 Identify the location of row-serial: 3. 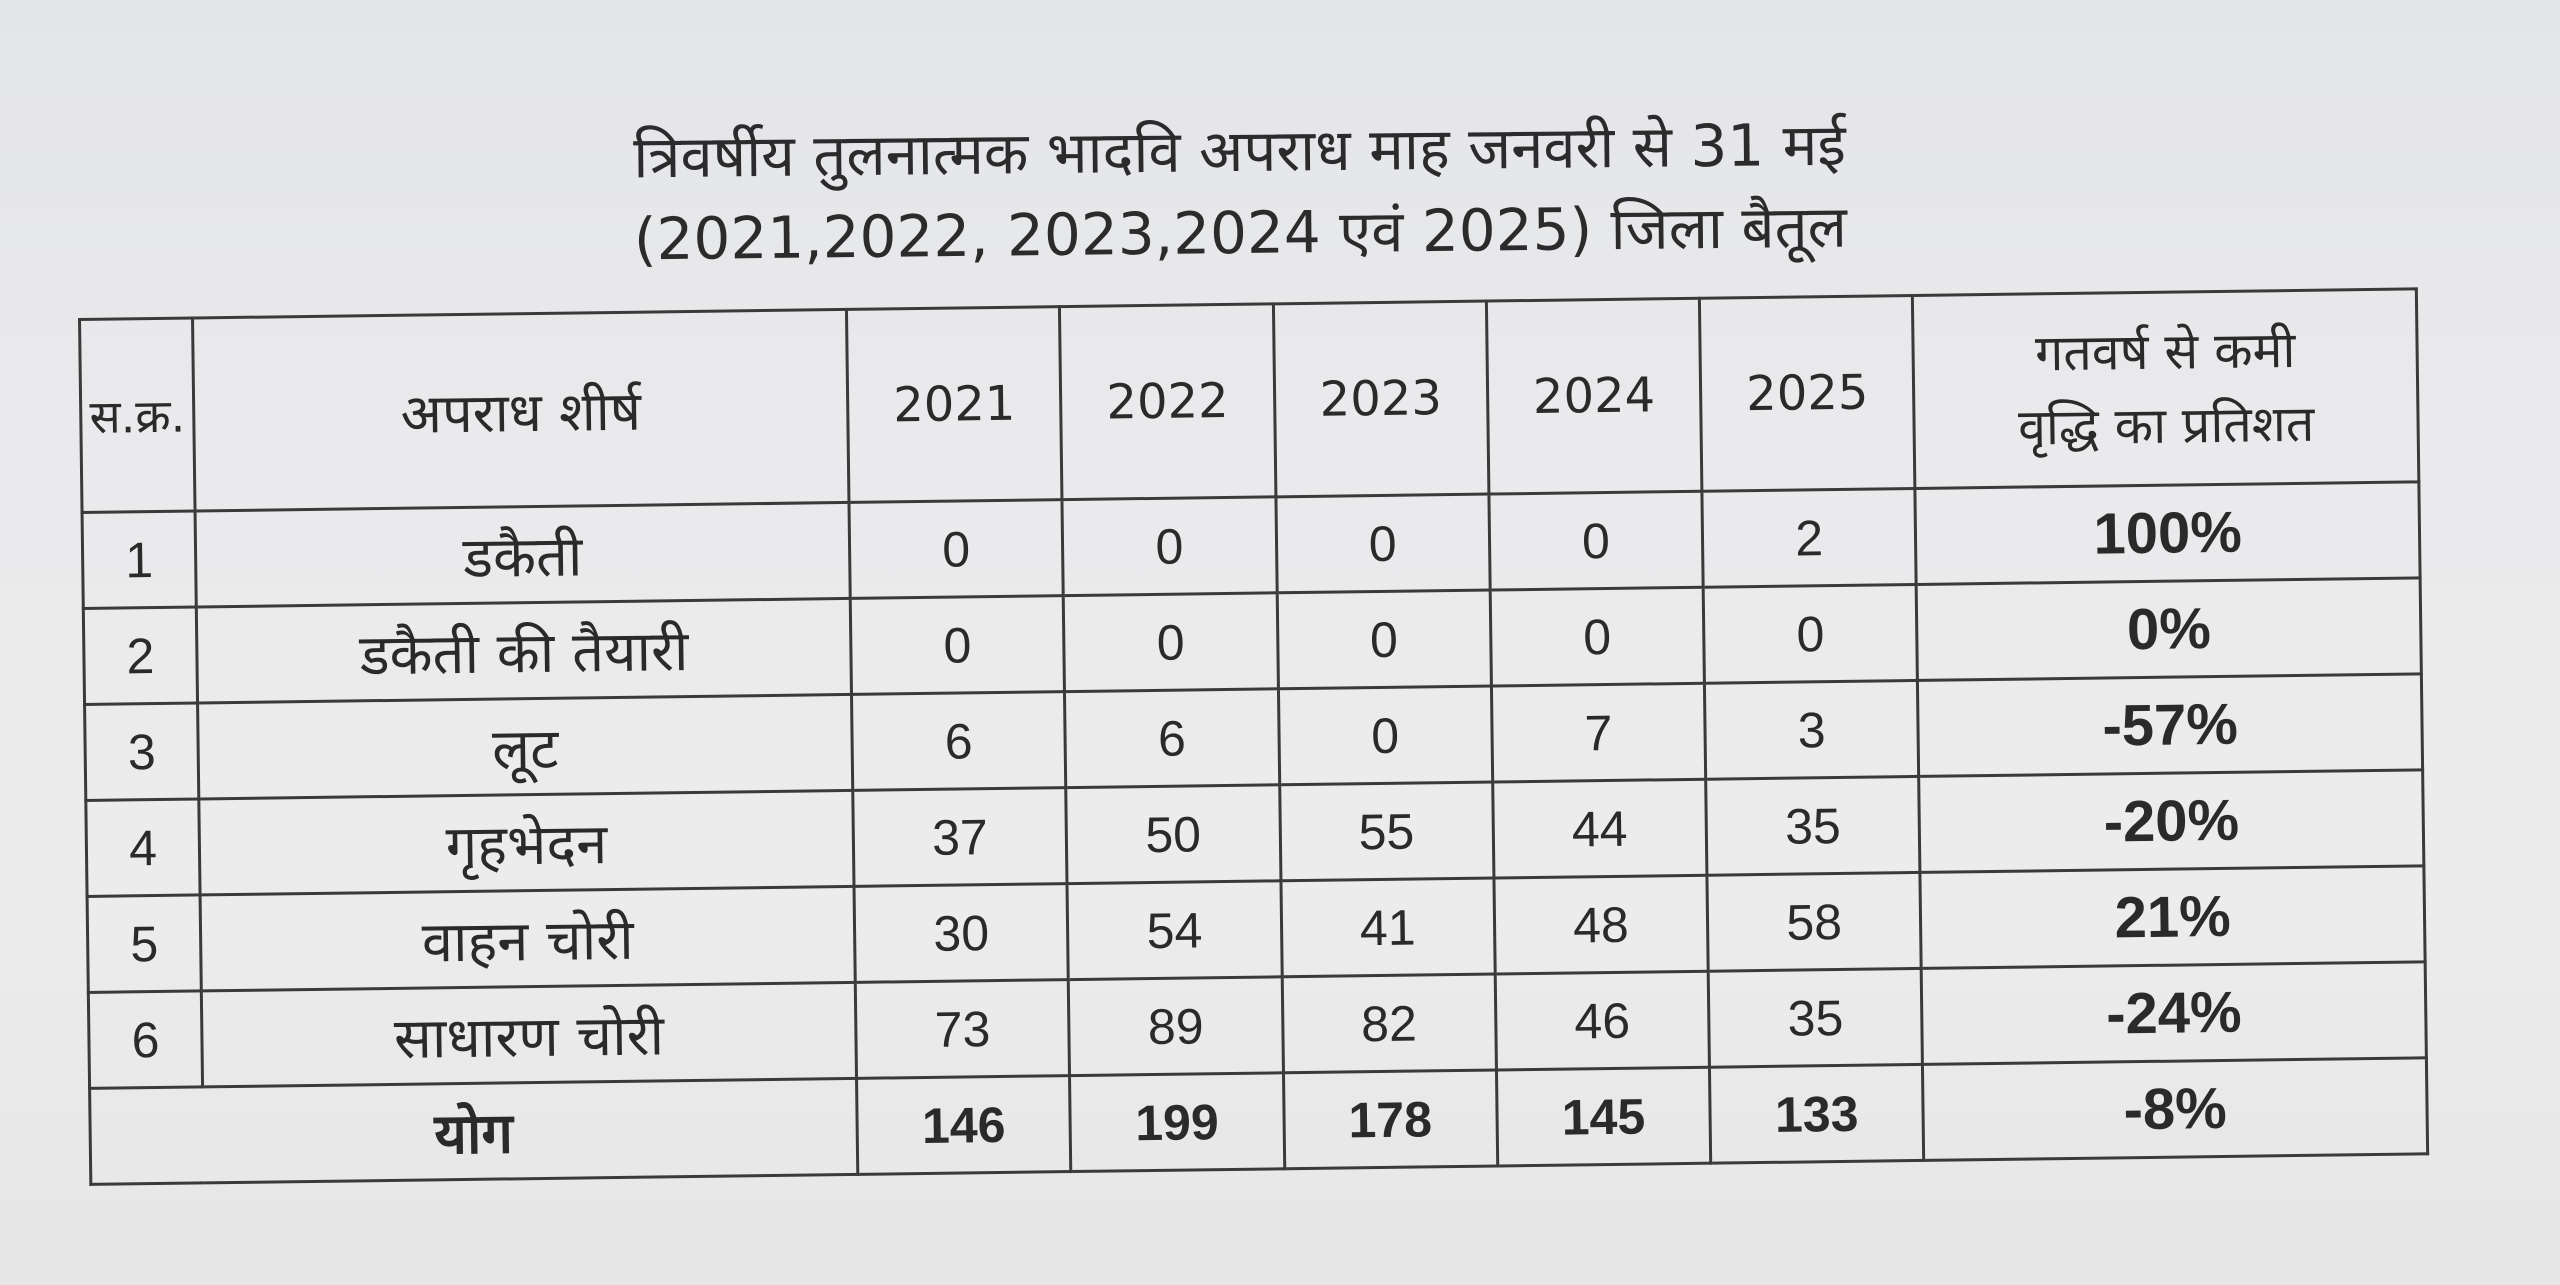
(141, 751).